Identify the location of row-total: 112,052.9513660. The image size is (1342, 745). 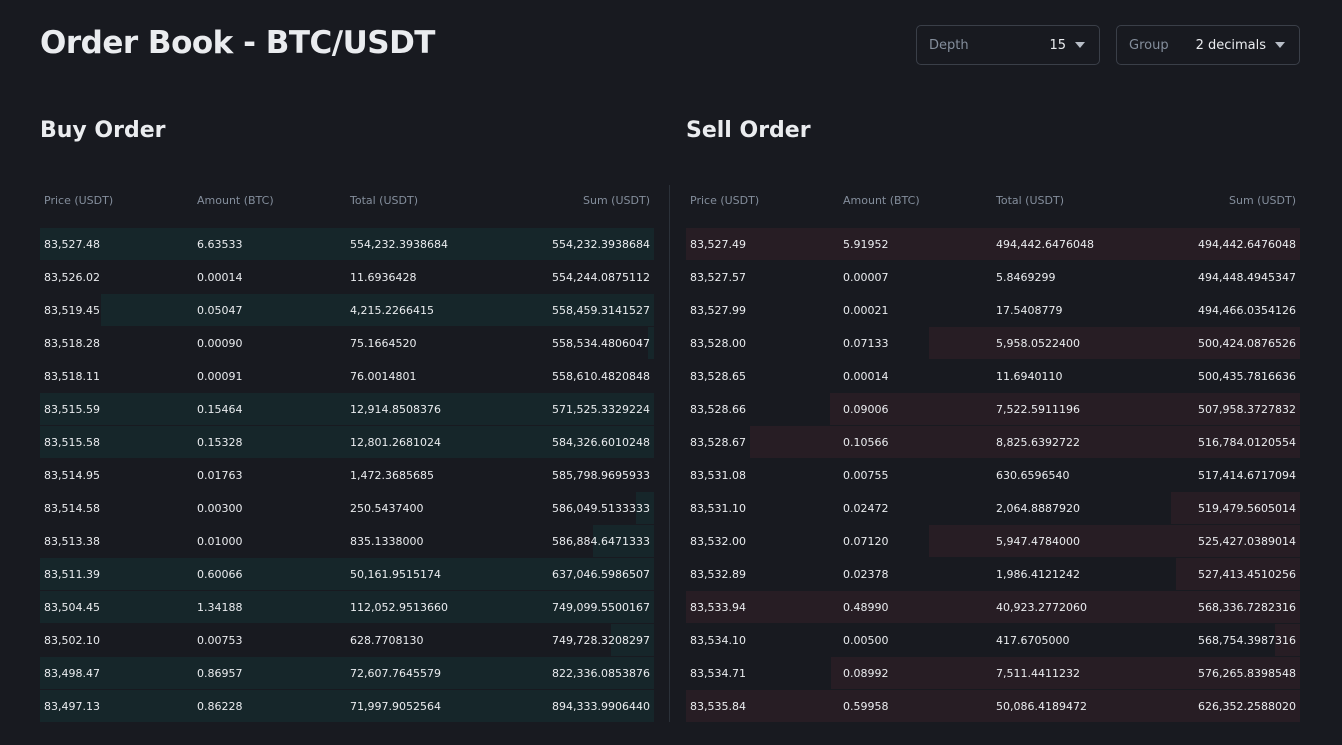
(399, 607).